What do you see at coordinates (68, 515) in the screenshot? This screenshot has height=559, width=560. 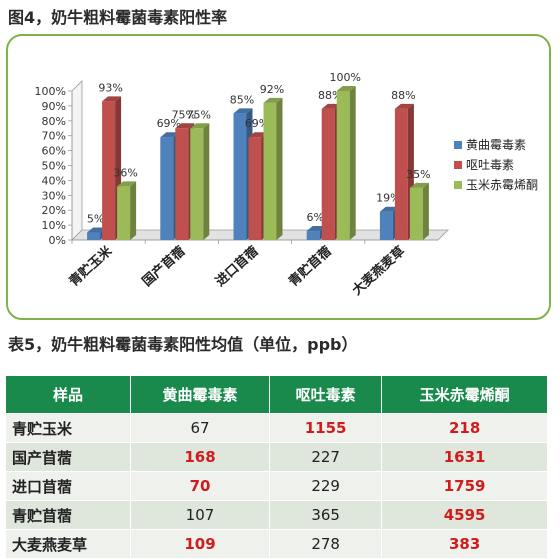 I see `row-sample-name: 青贮苜蓿` at bounding box center [68, 515].